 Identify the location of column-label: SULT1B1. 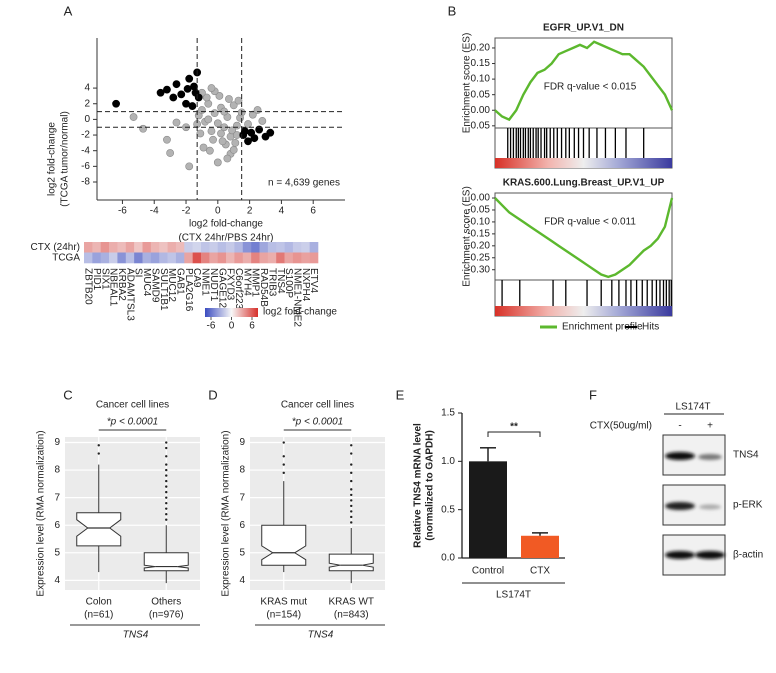
(163, 289).